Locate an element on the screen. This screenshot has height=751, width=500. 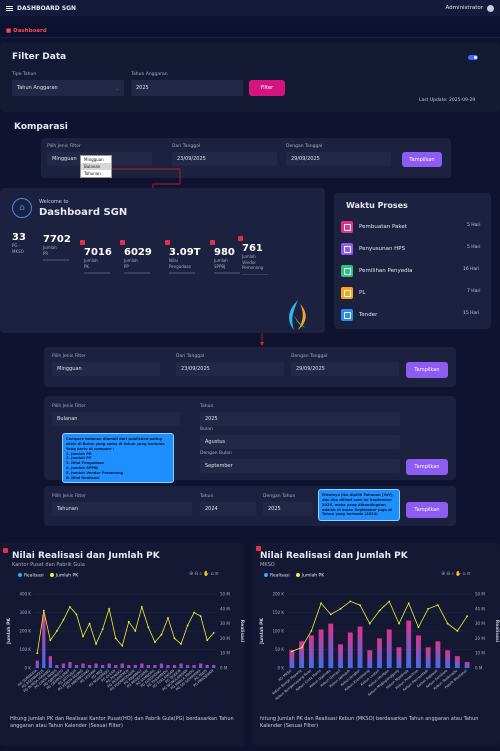
dropdown-option-selected: Bulanan is located at coordinates (96, 166).